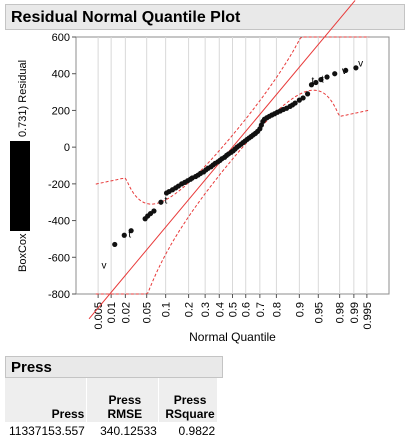 The width and height of the screenshot is (409, 440). What do you see at coordinates (20, 186) in the screenshot?
I see `y-axis-label-redaction` at bounding box center [20, 186].